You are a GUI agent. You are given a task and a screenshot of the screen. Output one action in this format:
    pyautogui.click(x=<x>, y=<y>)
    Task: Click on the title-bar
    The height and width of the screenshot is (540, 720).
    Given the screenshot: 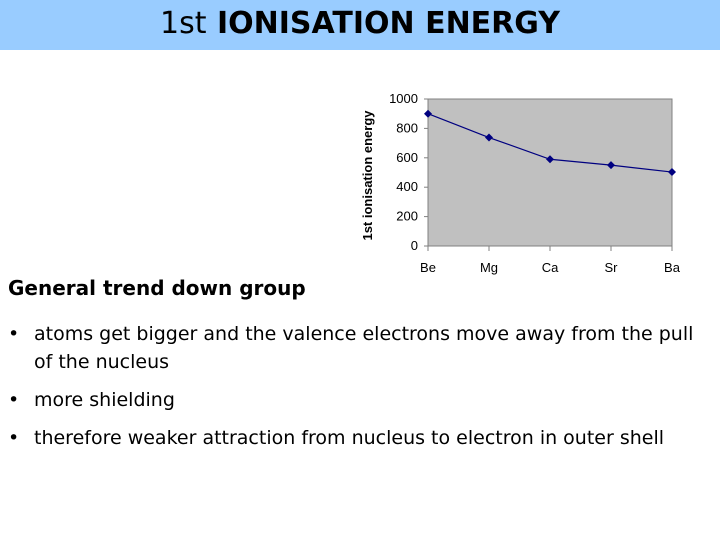 What is the action you would take?
    pyautogui.click(x=360, y=25)
    